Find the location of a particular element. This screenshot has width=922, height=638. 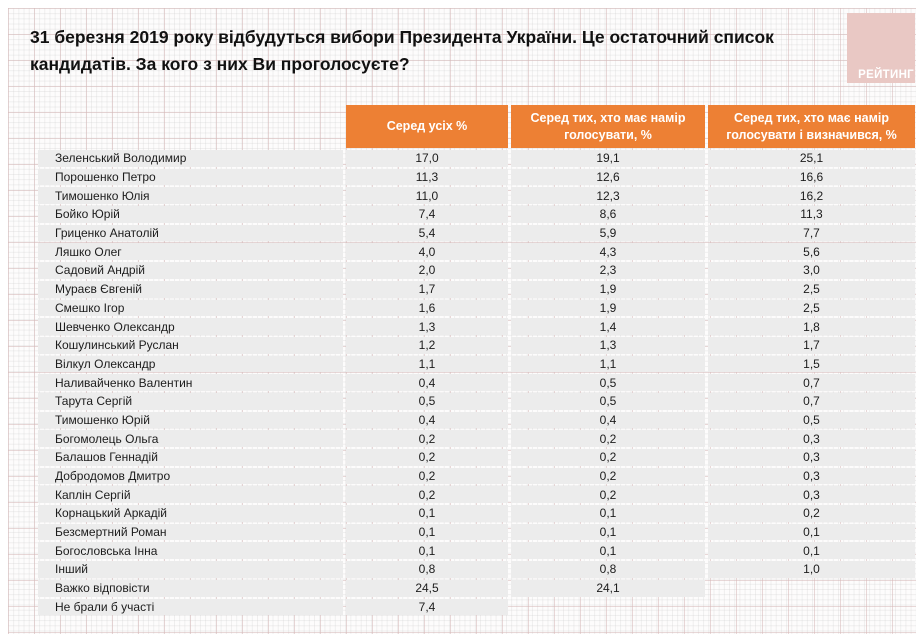

value-among-all: 2,0 is located at coordinates (427, 270).